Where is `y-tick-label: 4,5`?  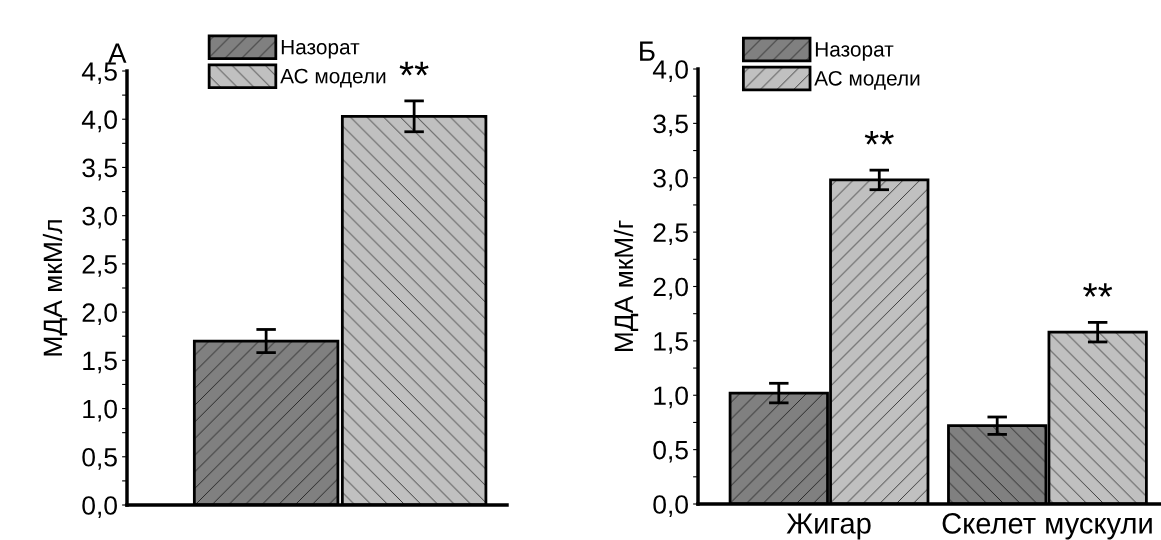 y-tick-label: 4,5 is located at coordinates (99, 73).